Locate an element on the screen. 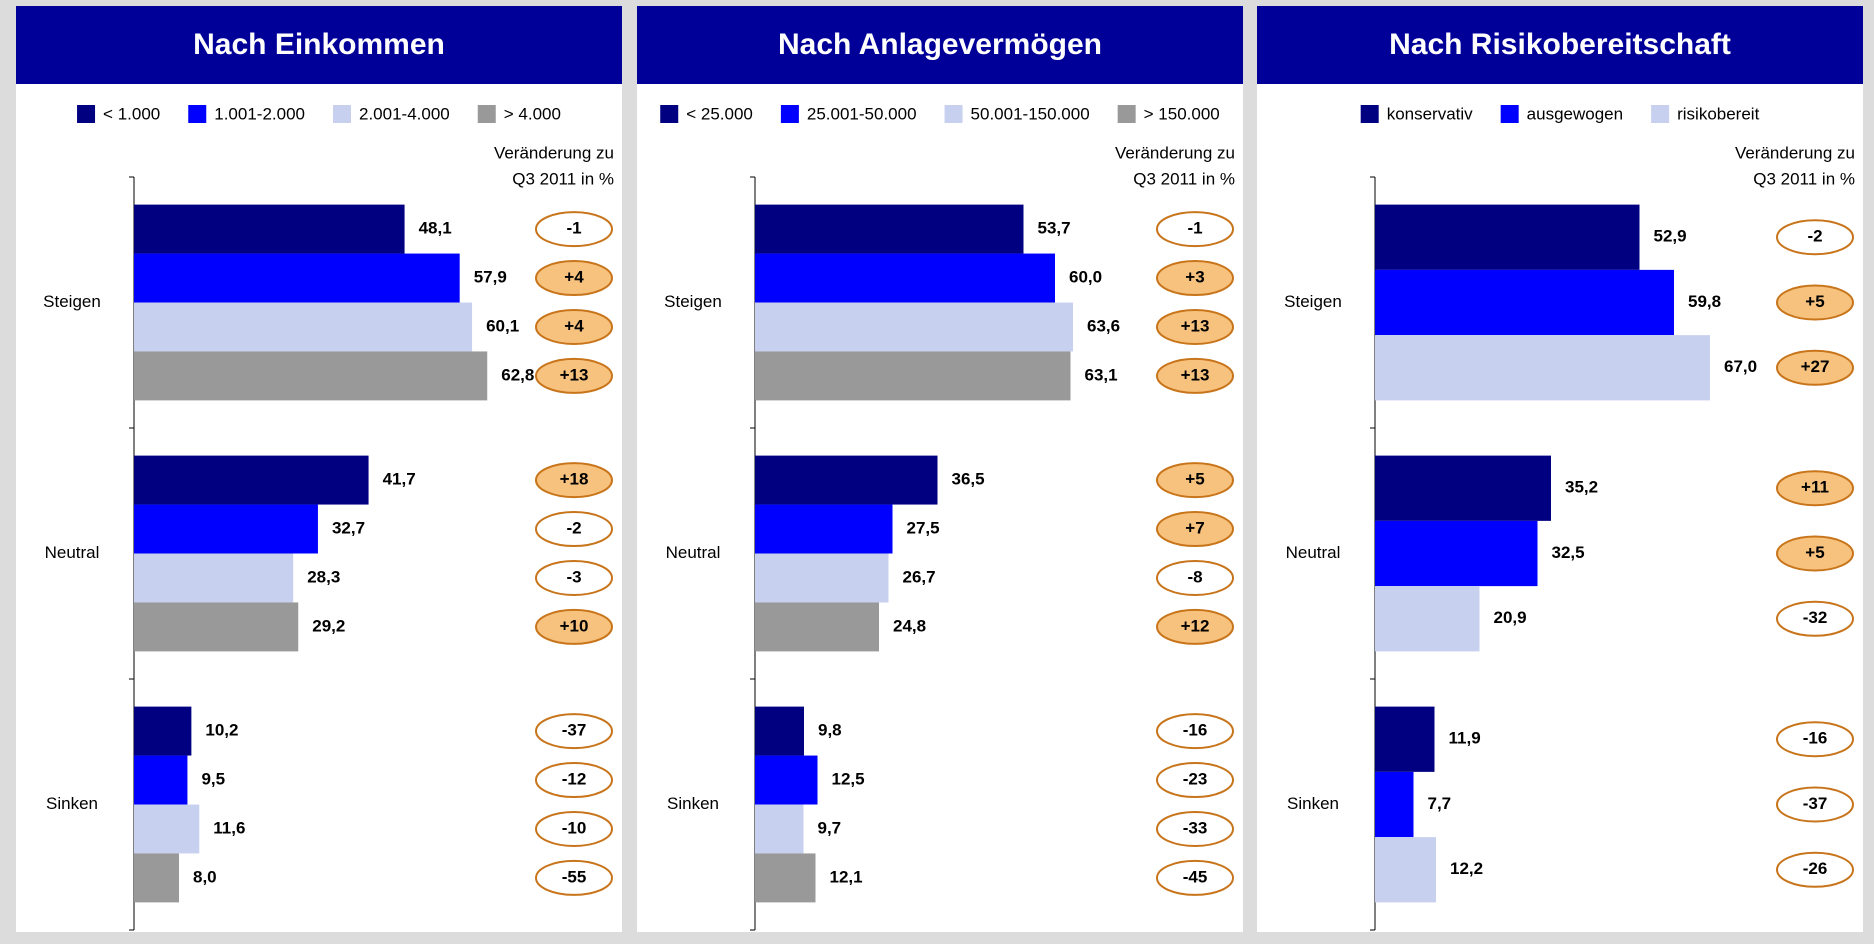 The width and height of the screenshot is (1874, 944). value-label: 63,1 is located at coordinates (1101, 374).